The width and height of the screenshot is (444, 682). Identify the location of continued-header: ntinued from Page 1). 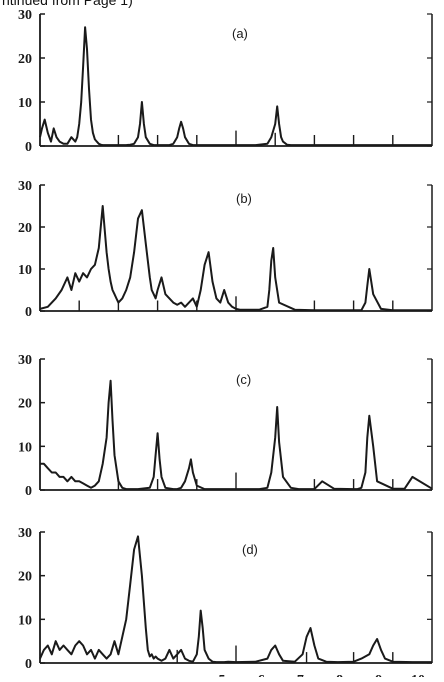
(67, 4).